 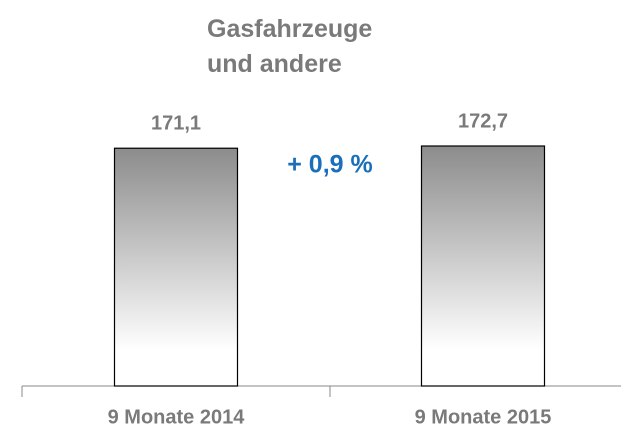 What do you see at coordinates (483, 121) in the screenshot?
I see `value-label: 172,7` at bounding box center [483, 121].